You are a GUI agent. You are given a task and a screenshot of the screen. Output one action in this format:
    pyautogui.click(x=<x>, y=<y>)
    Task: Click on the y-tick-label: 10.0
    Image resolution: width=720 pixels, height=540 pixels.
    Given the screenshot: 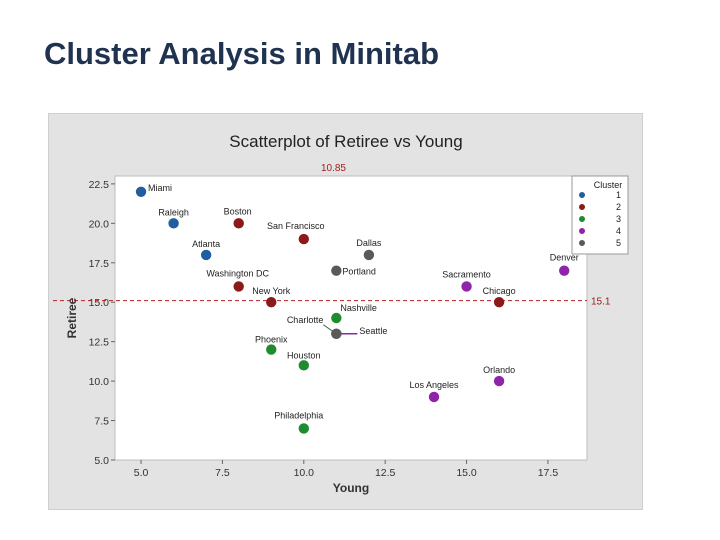 What is the action you would take?
    pyautogui.click(x=99, y=382)
    